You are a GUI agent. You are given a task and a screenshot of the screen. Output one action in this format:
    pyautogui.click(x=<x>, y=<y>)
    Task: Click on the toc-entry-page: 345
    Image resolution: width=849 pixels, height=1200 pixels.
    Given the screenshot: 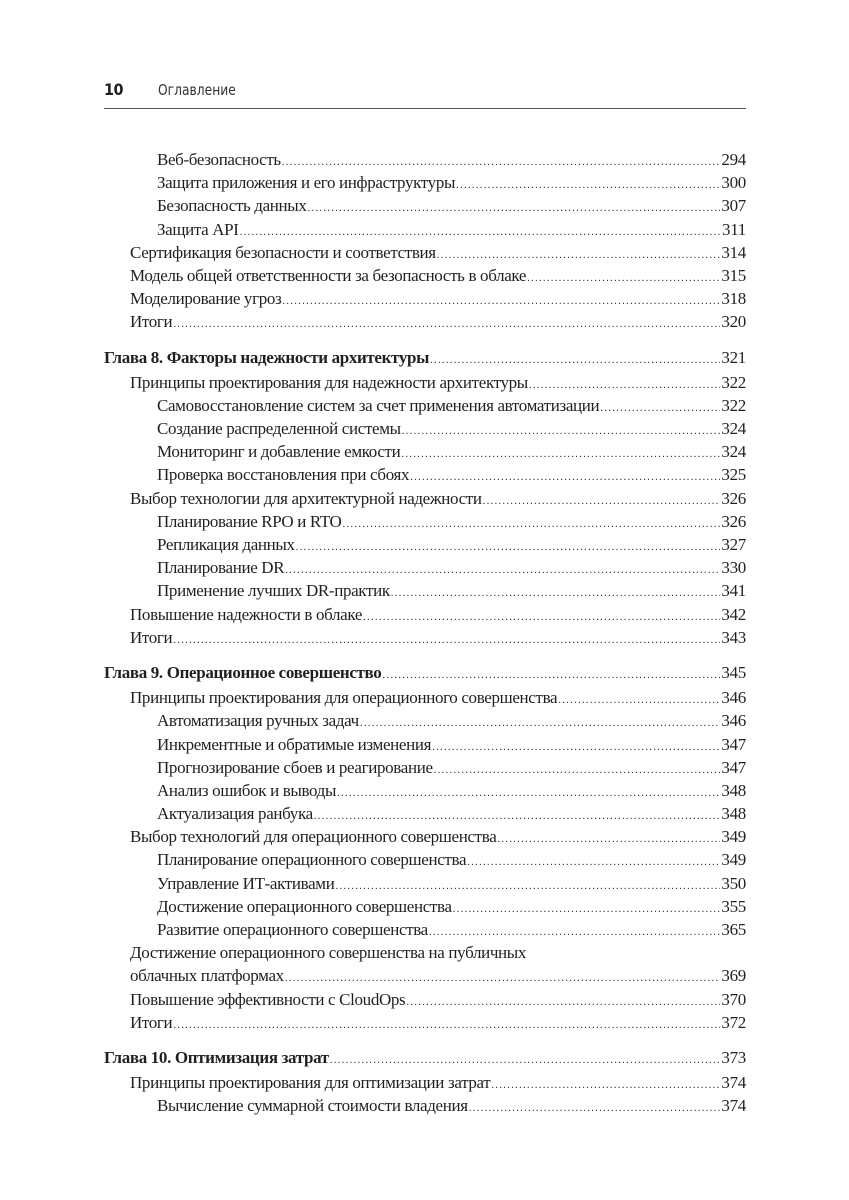 What is the action you would take?
    pyautogui.click(x=733, y=672)
    